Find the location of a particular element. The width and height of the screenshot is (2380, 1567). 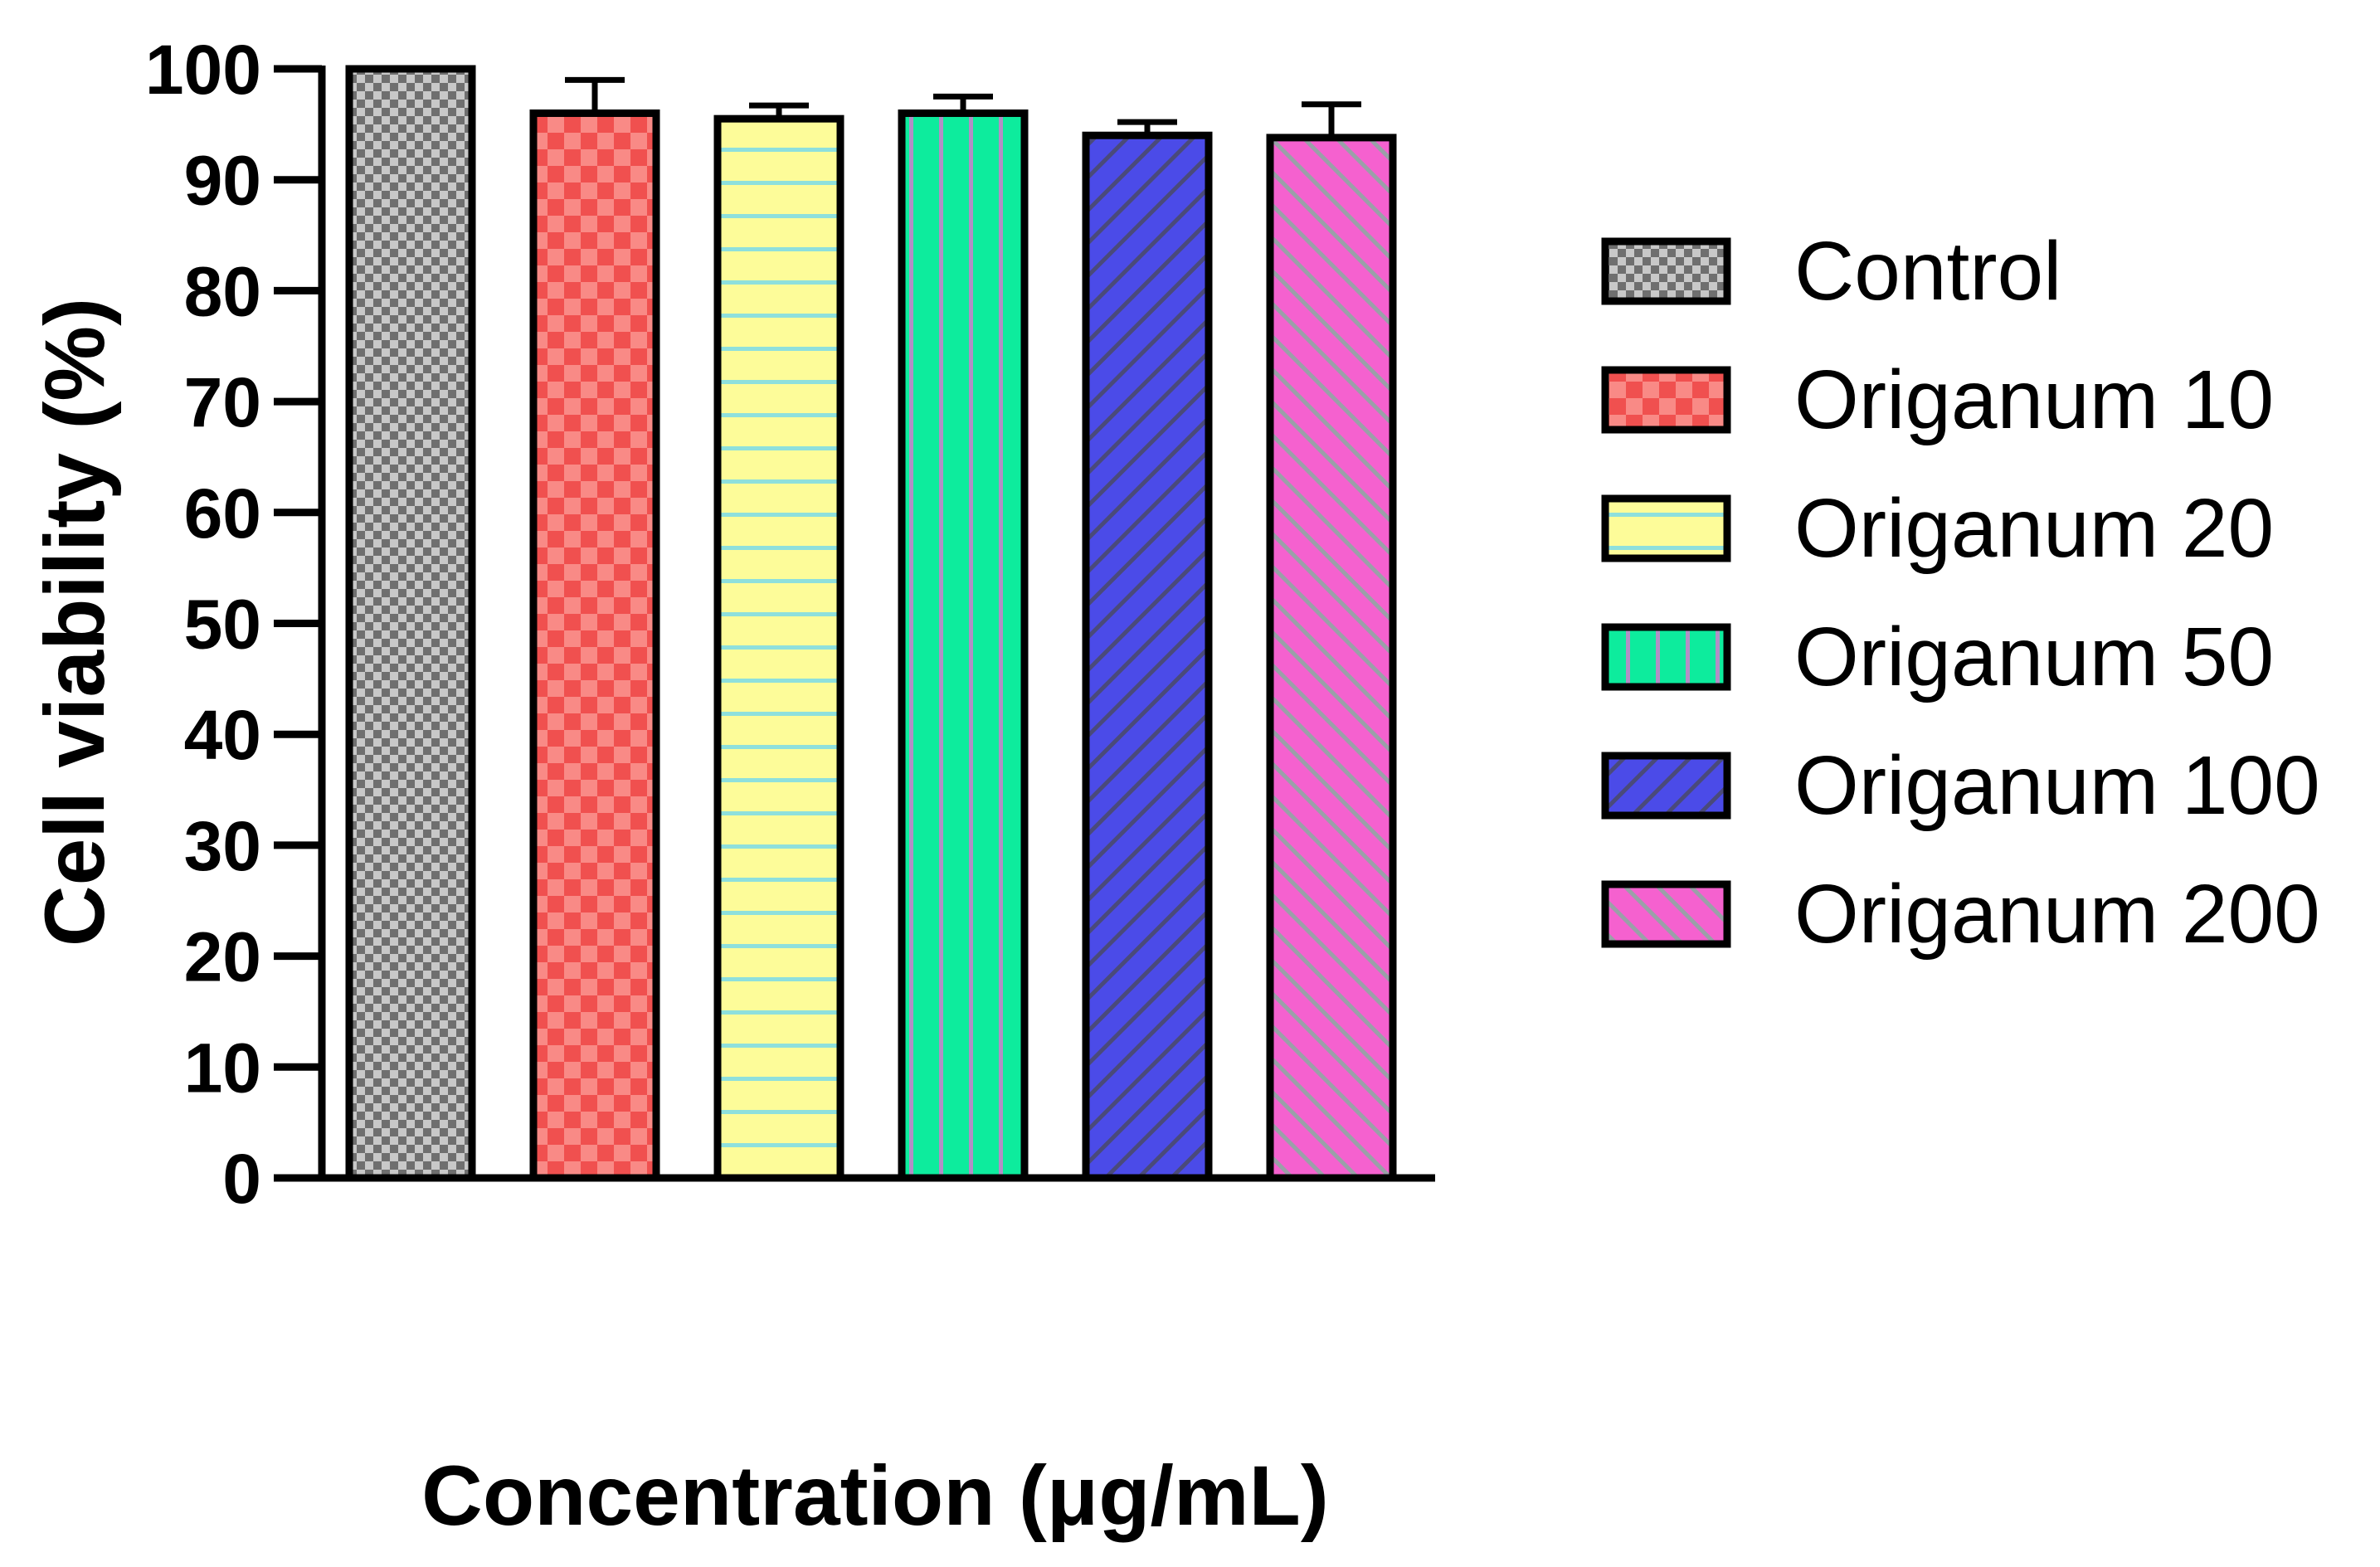

legend-label-5: Origanum 100 is located at coordinates (2057, 785).